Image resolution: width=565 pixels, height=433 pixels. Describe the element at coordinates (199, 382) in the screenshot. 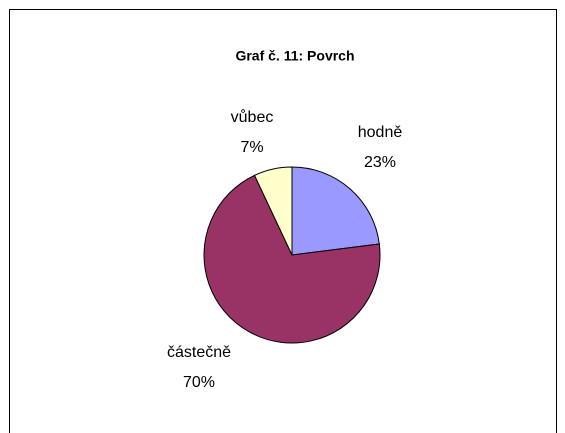

I see `slice-value-label: 70%` at that location.